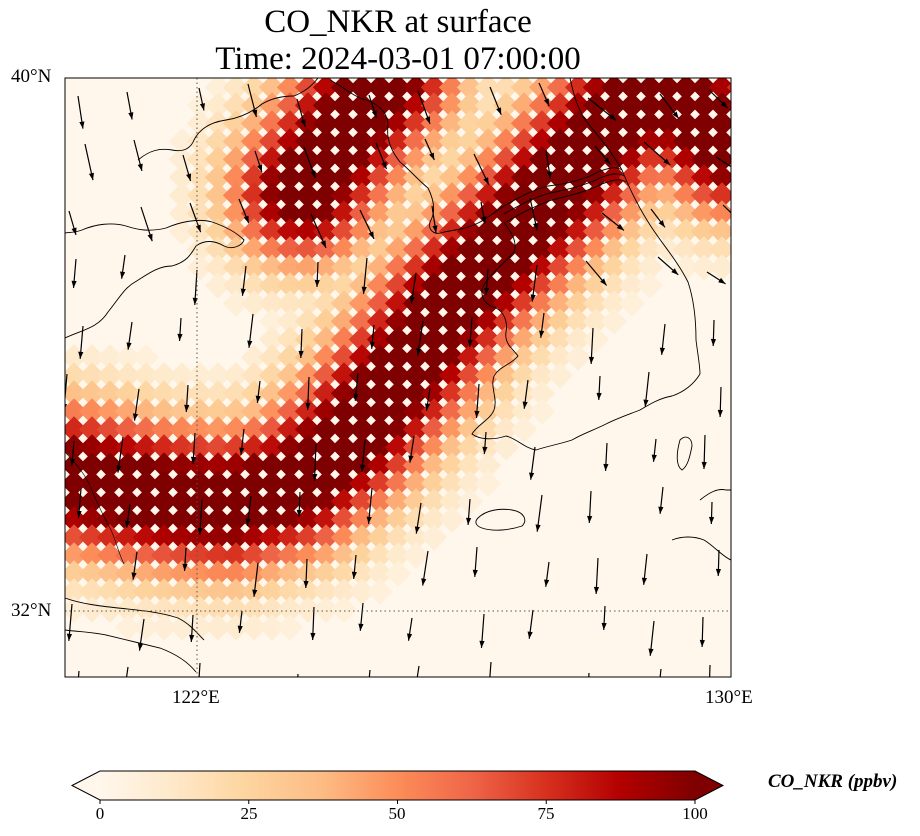 The height and width of the screenshot is (836, 920). What do you see at coordinates (397, 787) in the screenshot?
I see `colorbar` at bounding box center [397, 787].